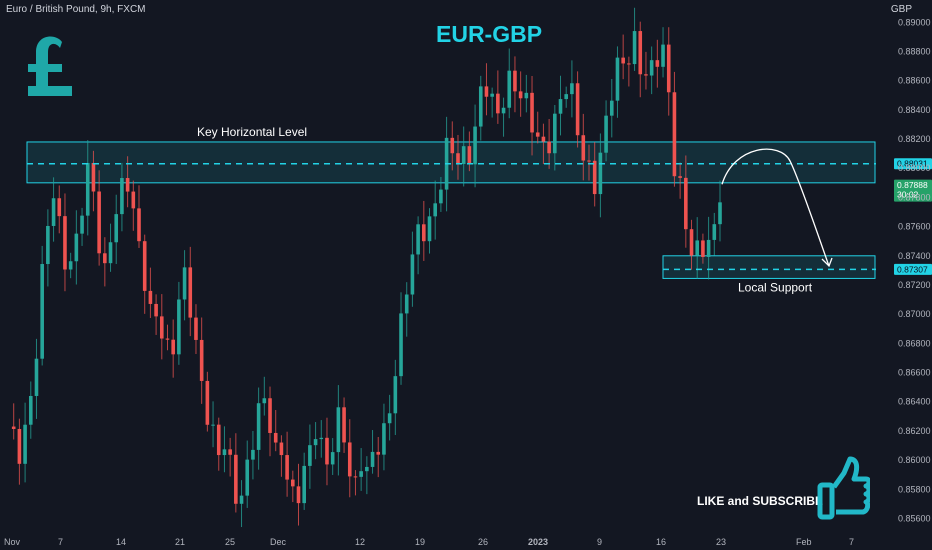 This screenshot has height=550, width=932. Describe the element at coordinates (599, 542) in the screenshot. I see `x-tick-label: 9` at that location.